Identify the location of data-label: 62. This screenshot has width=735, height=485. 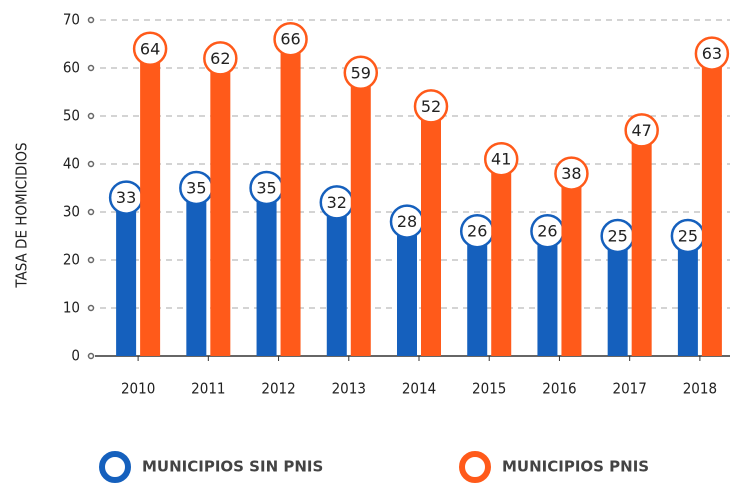
(220, 58).